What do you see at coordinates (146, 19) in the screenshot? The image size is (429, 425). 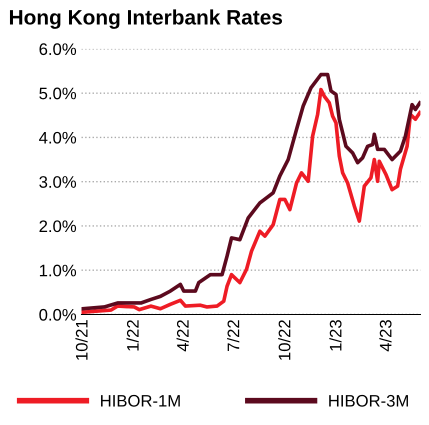 I see `chart-title: Hong Kong Interbank Rates` at bounding box center [146, 19].